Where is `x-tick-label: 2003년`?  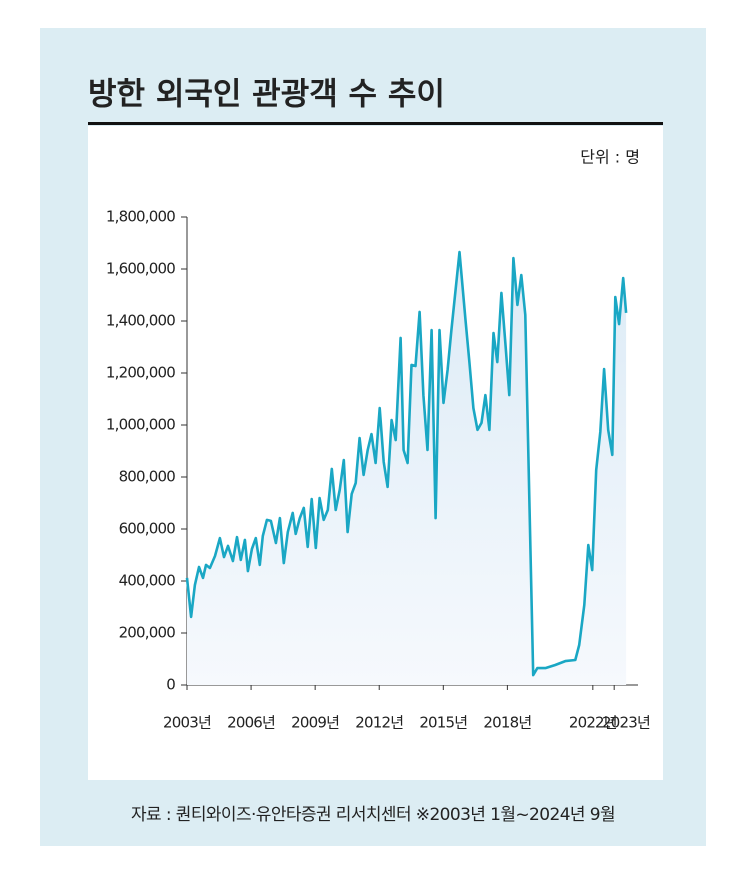
x-tick-label: 2003년 is located at coordinates (187, 723).